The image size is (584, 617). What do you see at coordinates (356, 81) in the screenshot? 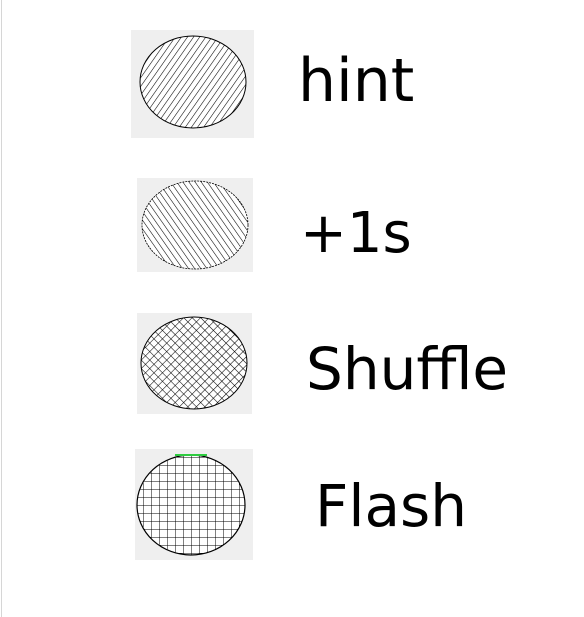
I see `hint-label: hint` at bounding box center [356, 81].